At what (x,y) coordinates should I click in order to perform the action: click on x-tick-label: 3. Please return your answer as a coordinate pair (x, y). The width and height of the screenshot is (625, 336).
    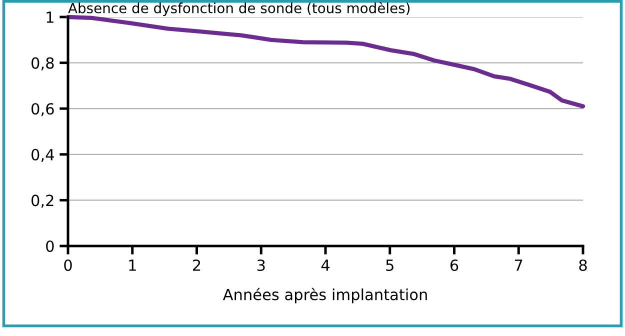
    Looking at the image, I should click on (261, 265).